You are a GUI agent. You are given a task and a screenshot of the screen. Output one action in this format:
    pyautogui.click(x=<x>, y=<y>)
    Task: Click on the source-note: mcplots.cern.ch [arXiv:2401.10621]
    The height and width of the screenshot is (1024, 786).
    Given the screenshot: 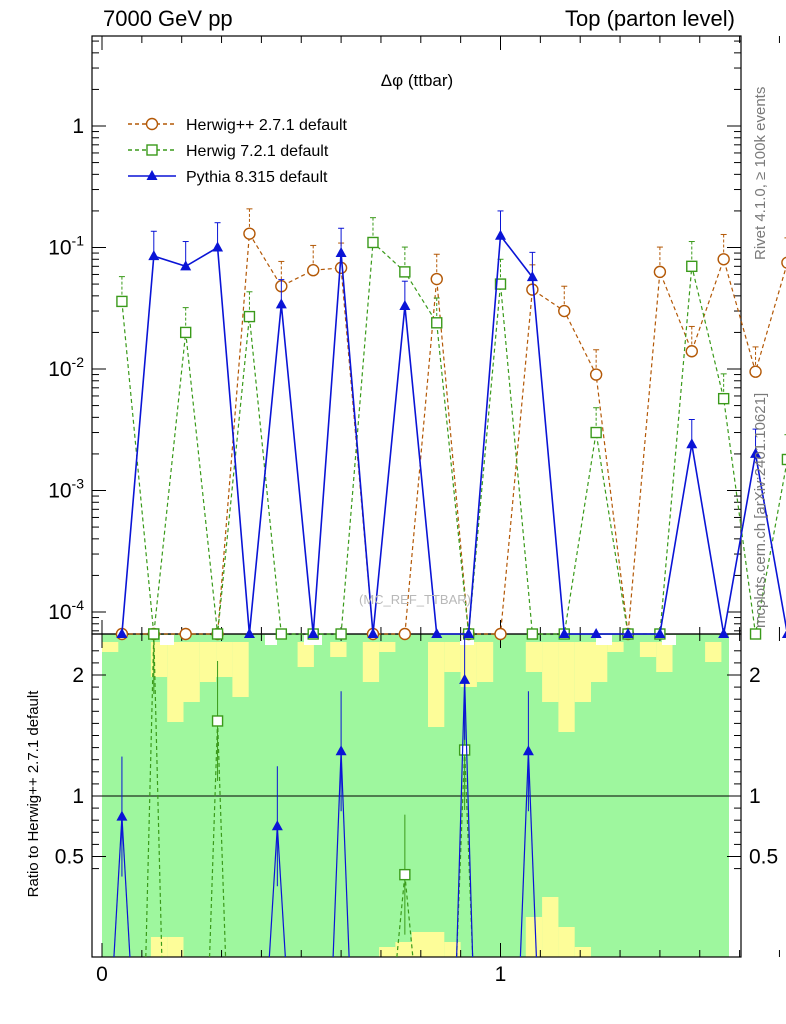 What is the action you would take?
    pyautogui.click(x=760, y=510)
    